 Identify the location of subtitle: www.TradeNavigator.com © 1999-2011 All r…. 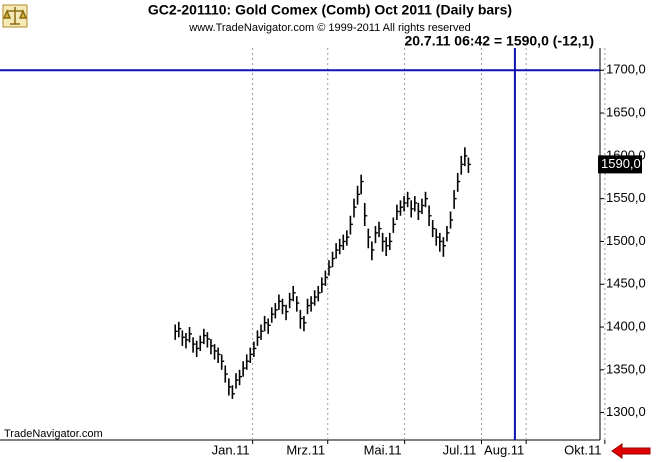
(329, 28).